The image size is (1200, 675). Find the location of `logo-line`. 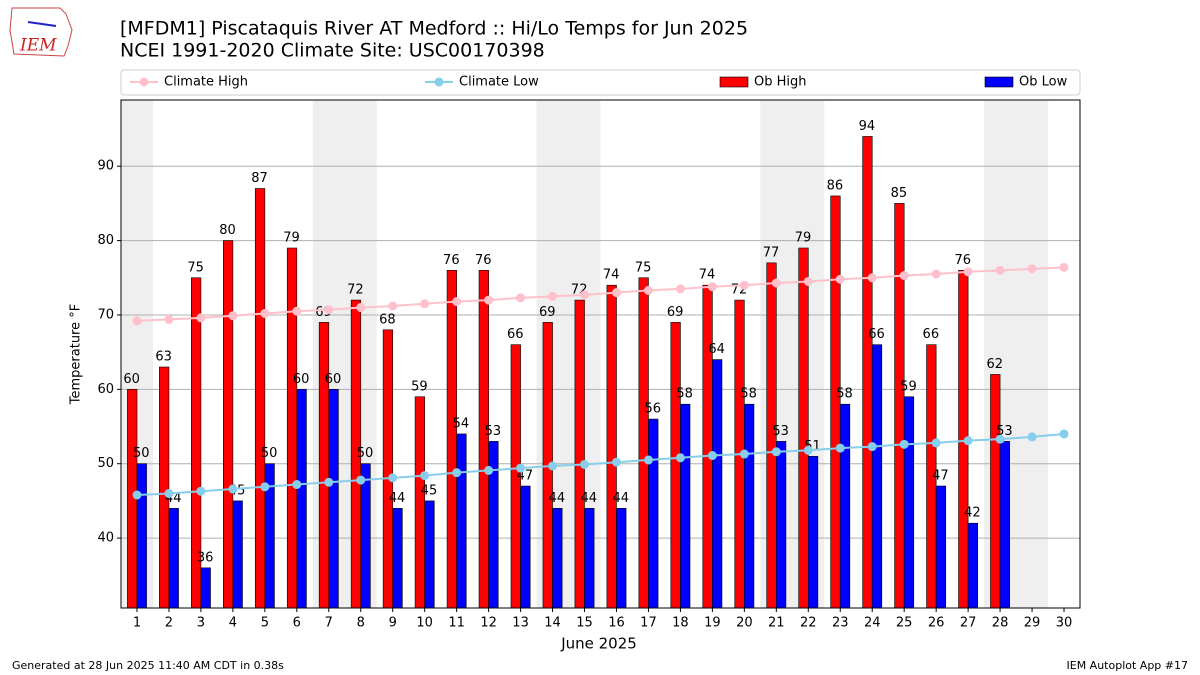

logo-line is located at coordinates (42, 24).